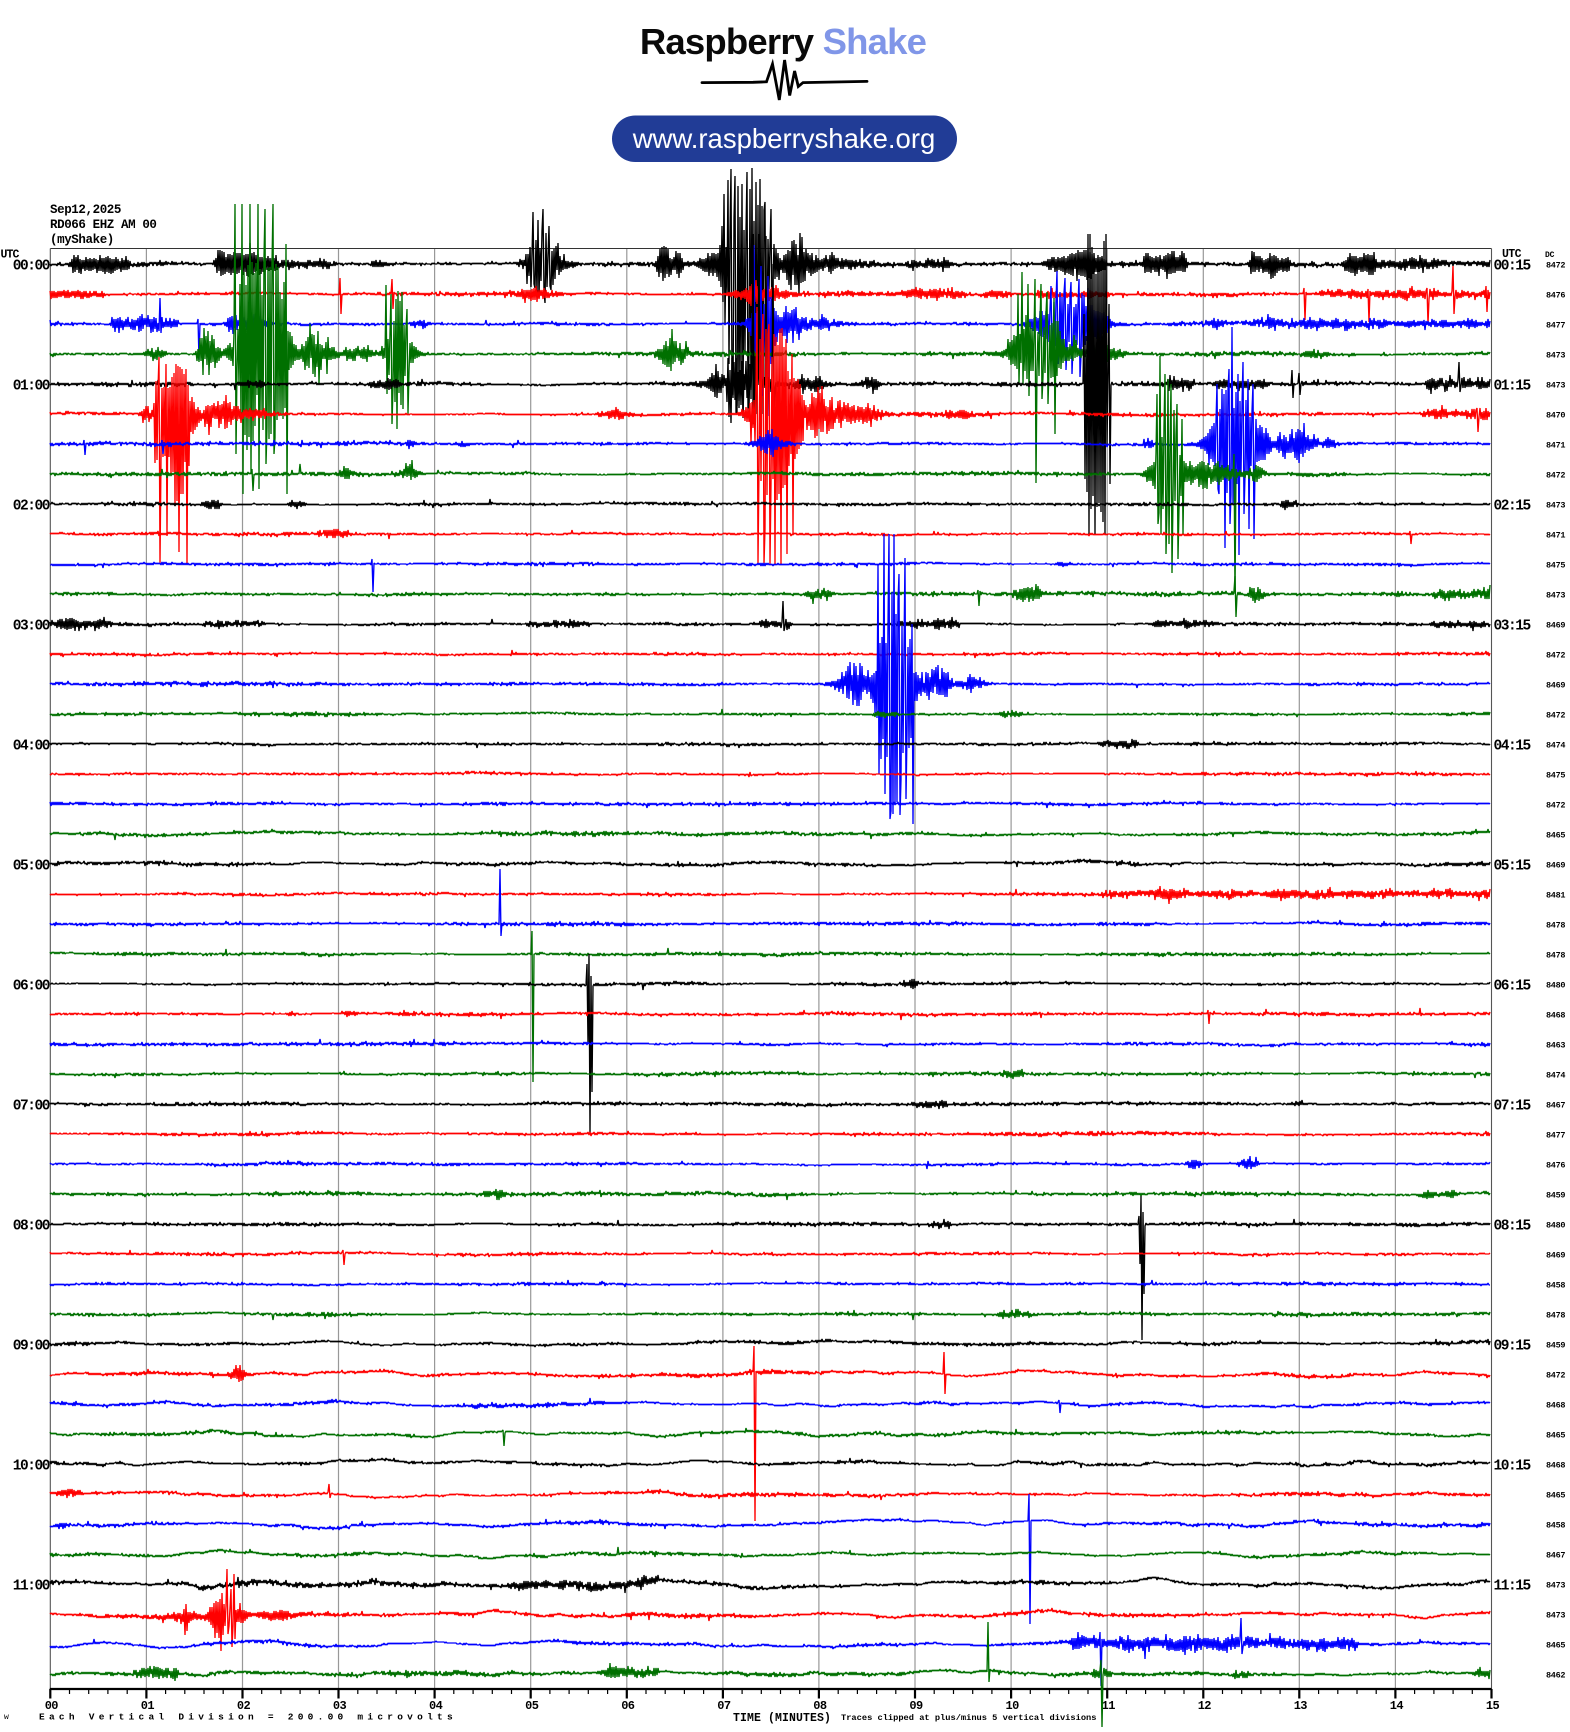  What do you see at coordinates (244, 1706) in the screenshot?
I see `svg-text: 02` at bounding box center [244, 1706].